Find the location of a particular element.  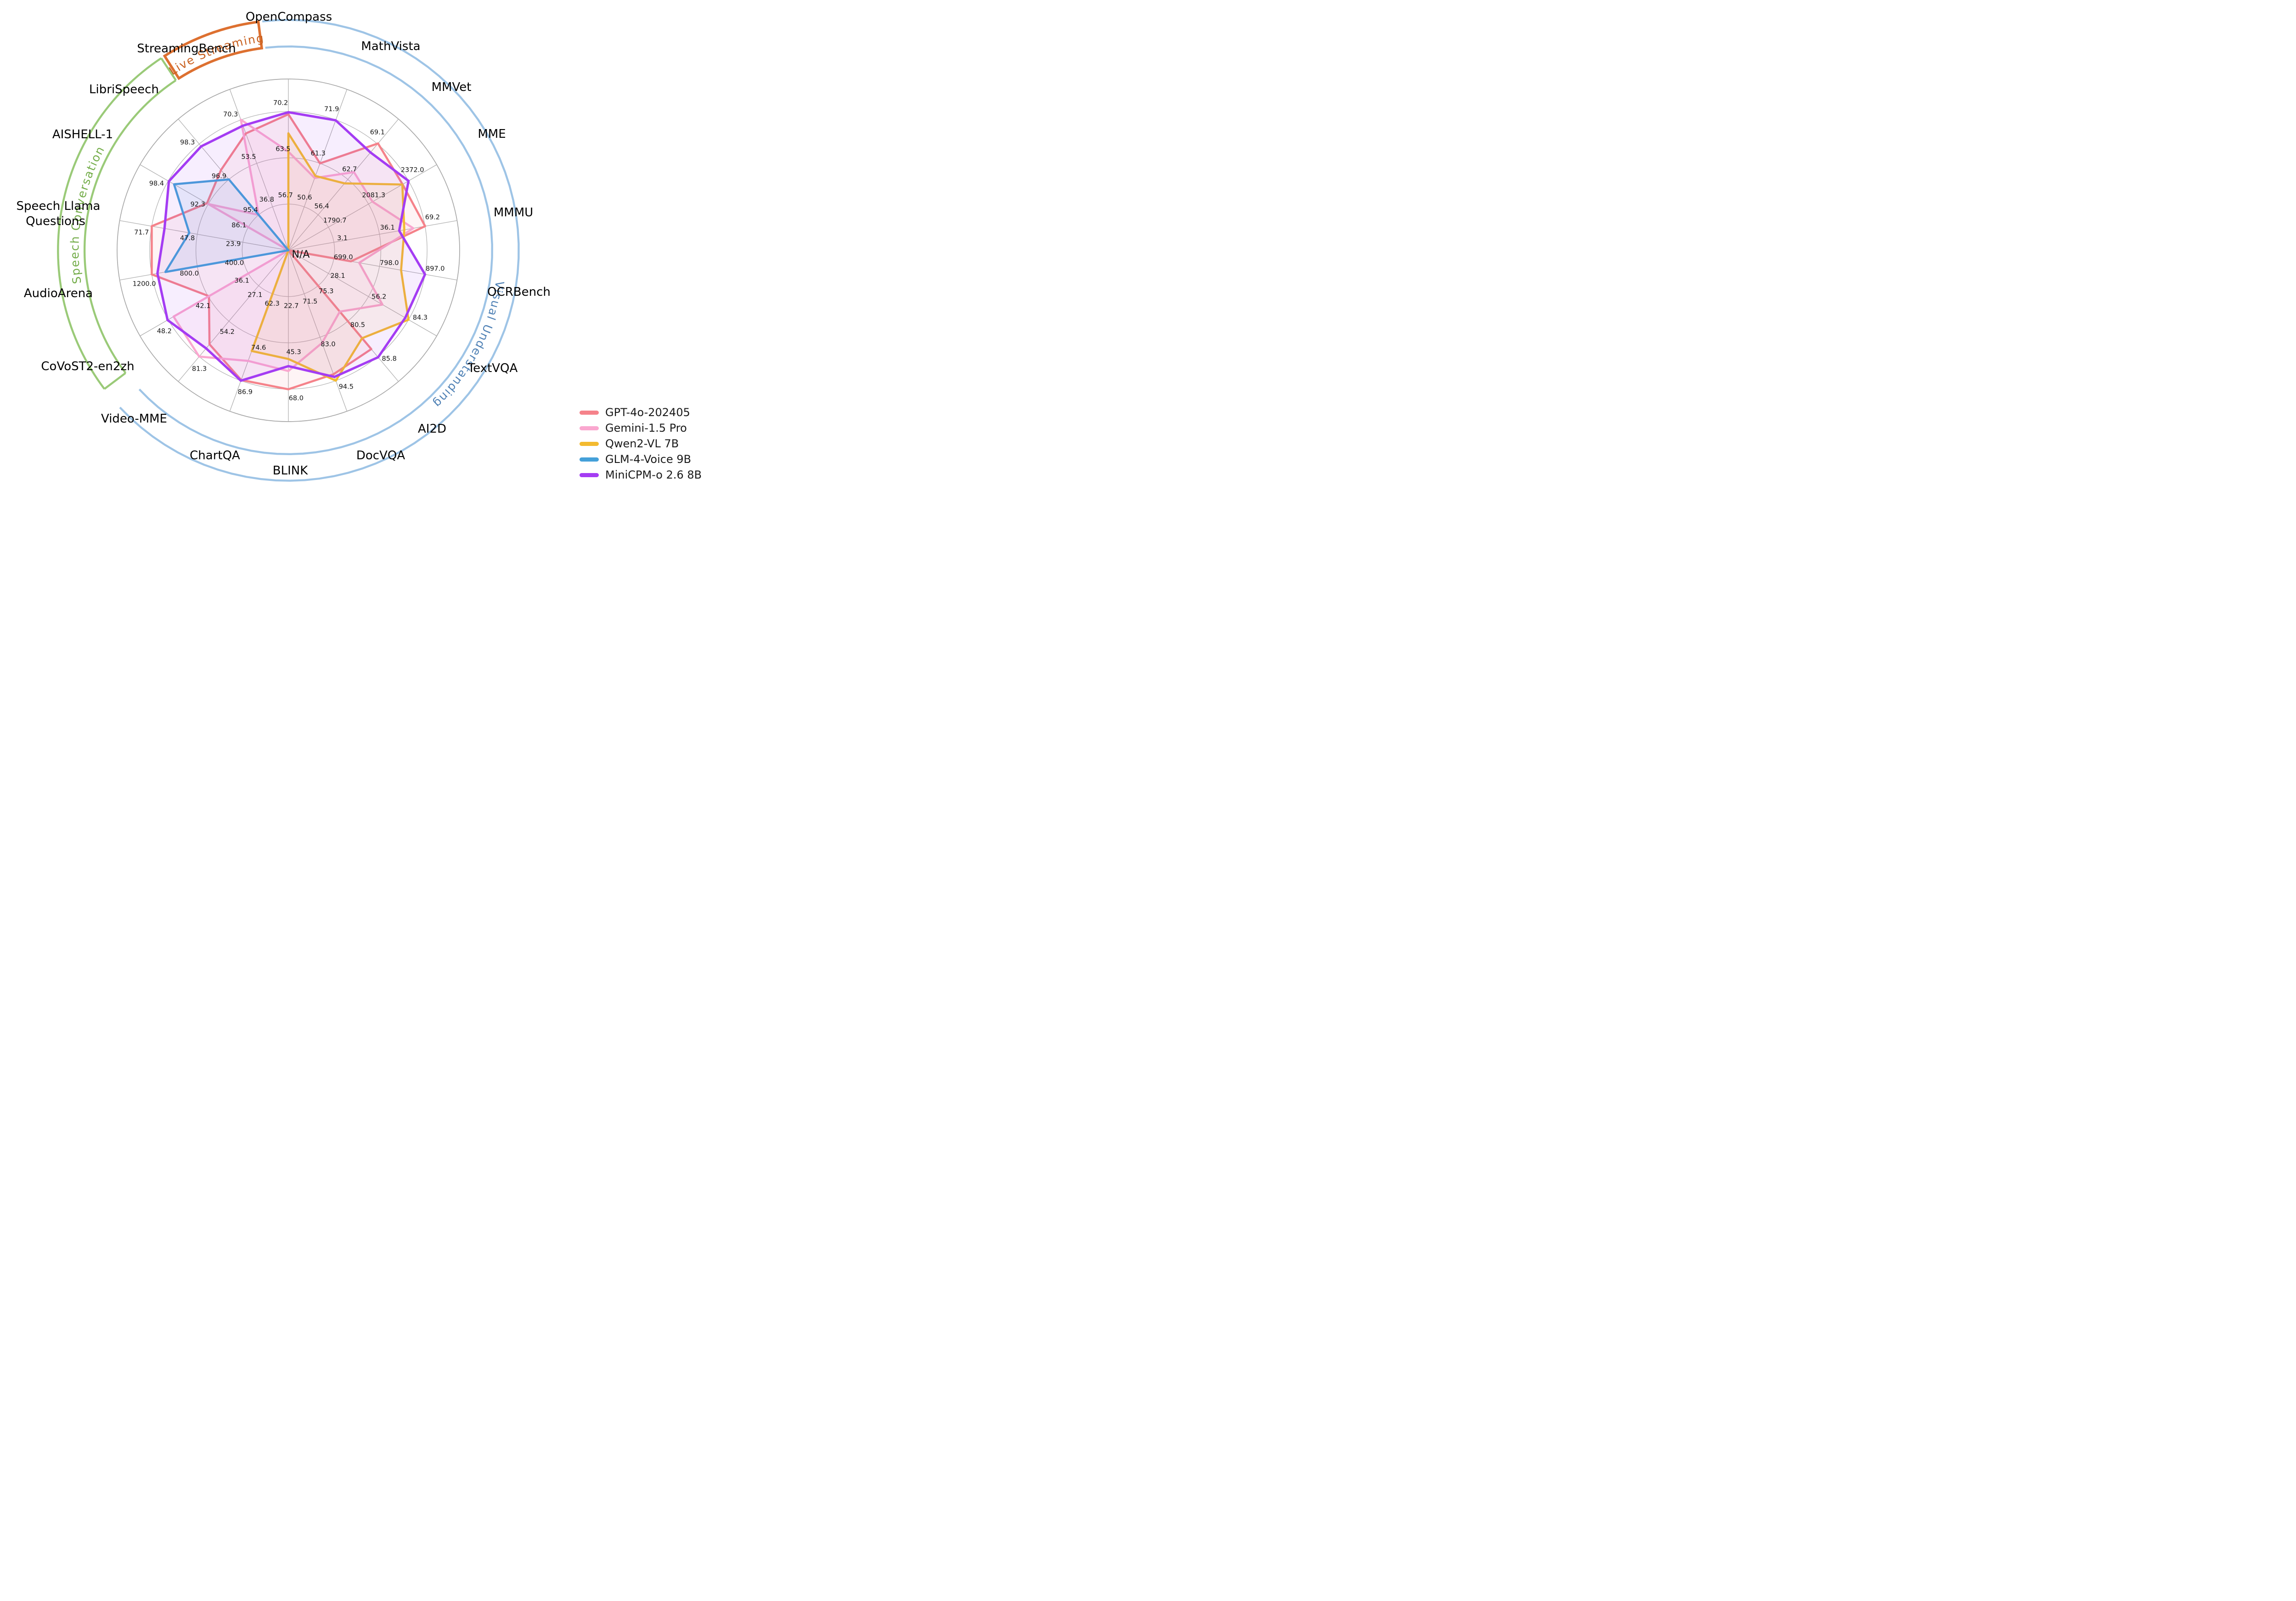

na-label: N/A is located at coordinates (301, 254).